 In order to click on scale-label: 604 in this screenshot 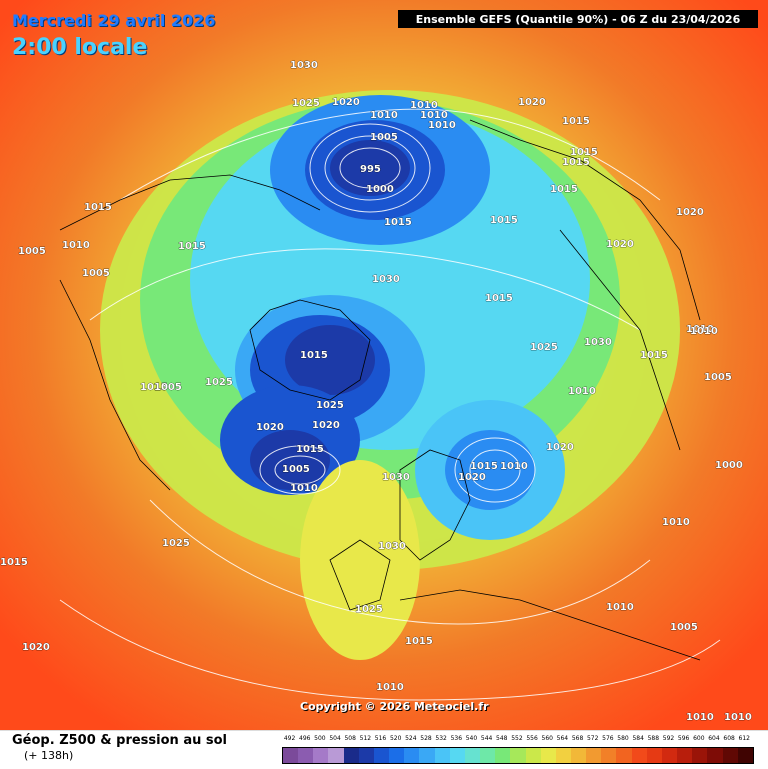, I will do `click(714, 738)`.